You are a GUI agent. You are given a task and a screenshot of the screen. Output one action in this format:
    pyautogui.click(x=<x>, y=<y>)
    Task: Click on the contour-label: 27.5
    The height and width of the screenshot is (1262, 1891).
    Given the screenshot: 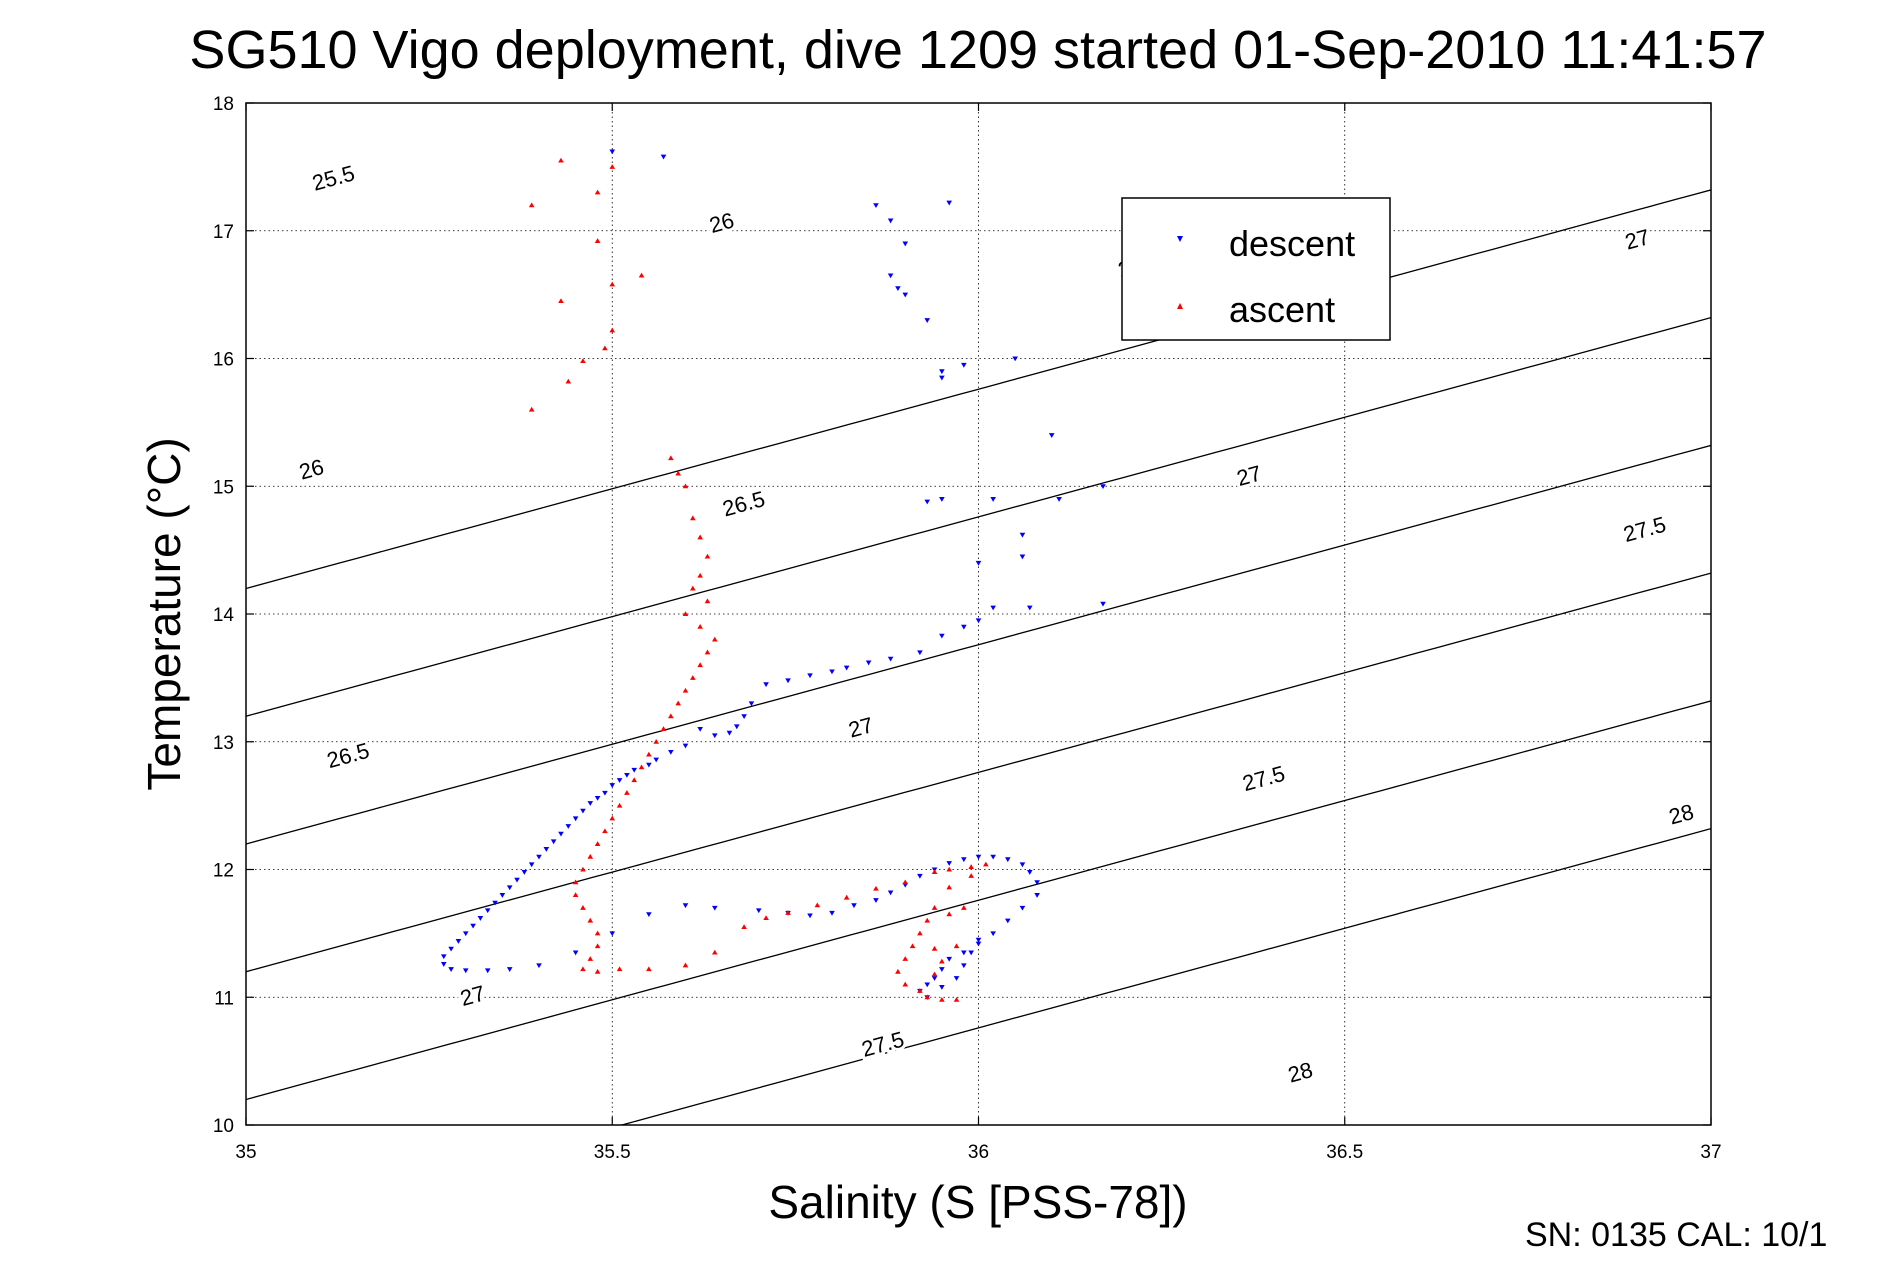 What is the action you would take?
    pyautogui.click(x=1645, y=529)
    